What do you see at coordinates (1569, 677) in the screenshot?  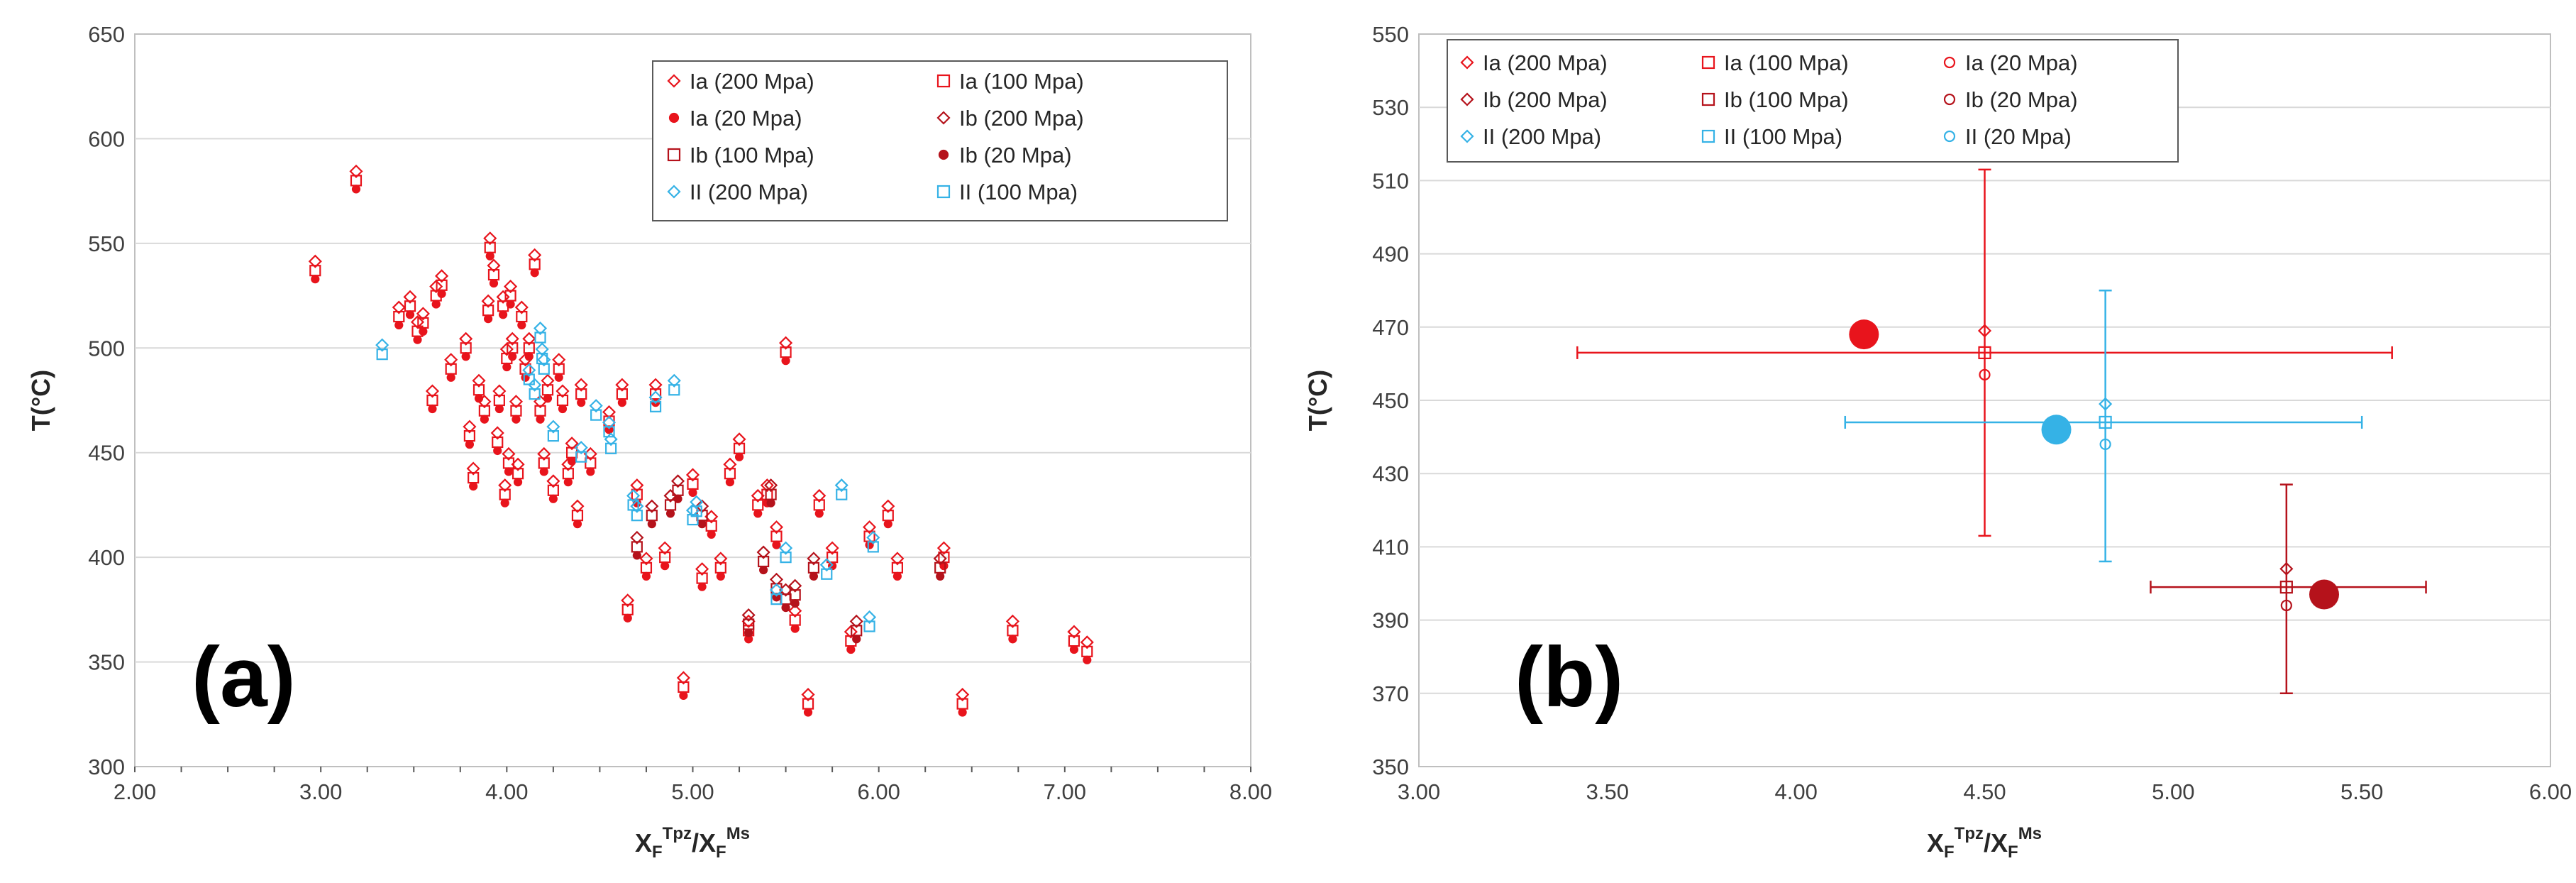 I see `panel-label-b: (b)` at bounding box center [1569, 677].